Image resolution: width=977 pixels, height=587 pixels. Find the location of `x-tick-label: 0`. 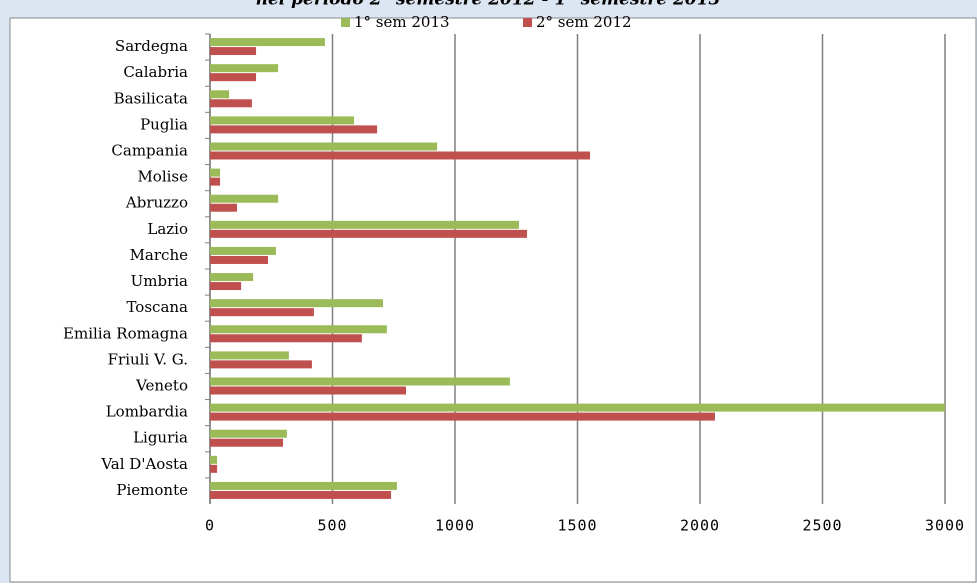

x-tick-label: 0 is located at coordinates (210, 526).